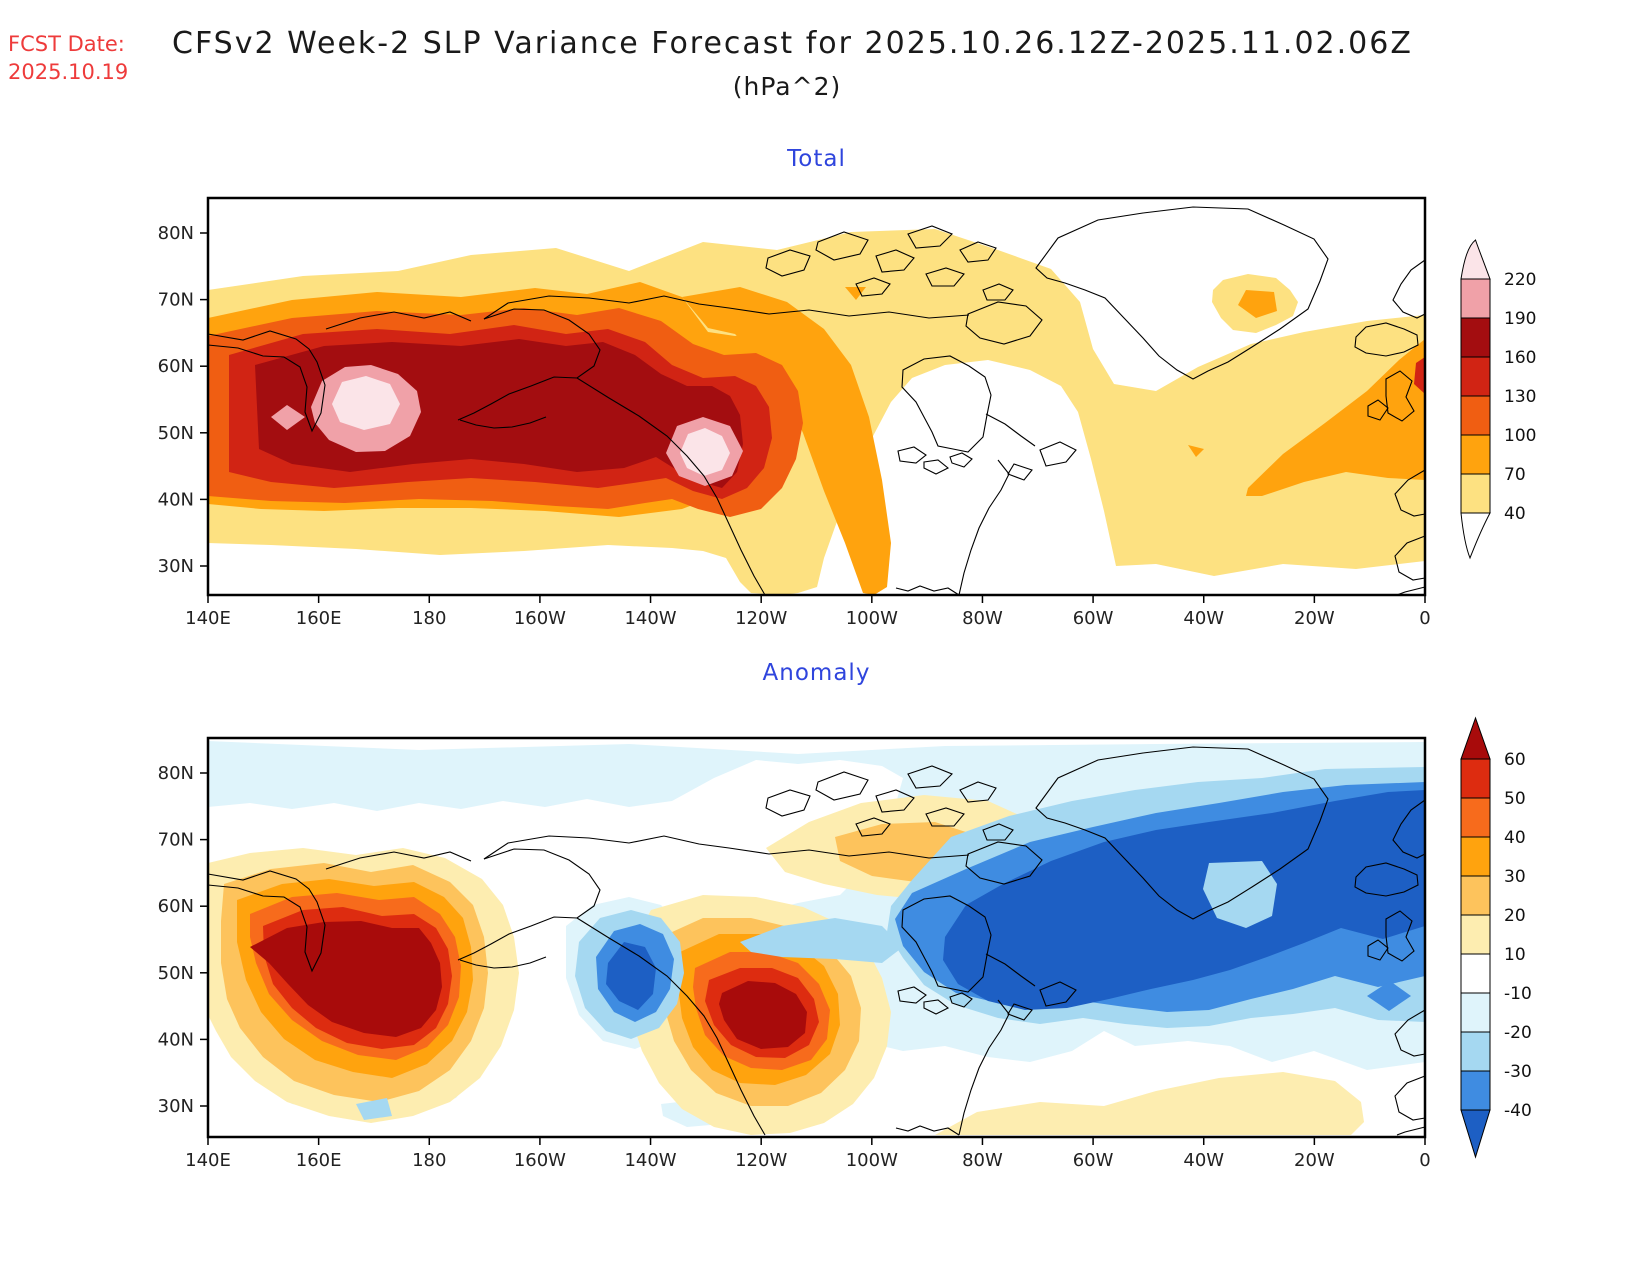 This screenshot has width=1650, height=1275. Describe the element at coordinates (429, 618) in the screenshot. I see `x-axis-tick-label: 180` at that location.